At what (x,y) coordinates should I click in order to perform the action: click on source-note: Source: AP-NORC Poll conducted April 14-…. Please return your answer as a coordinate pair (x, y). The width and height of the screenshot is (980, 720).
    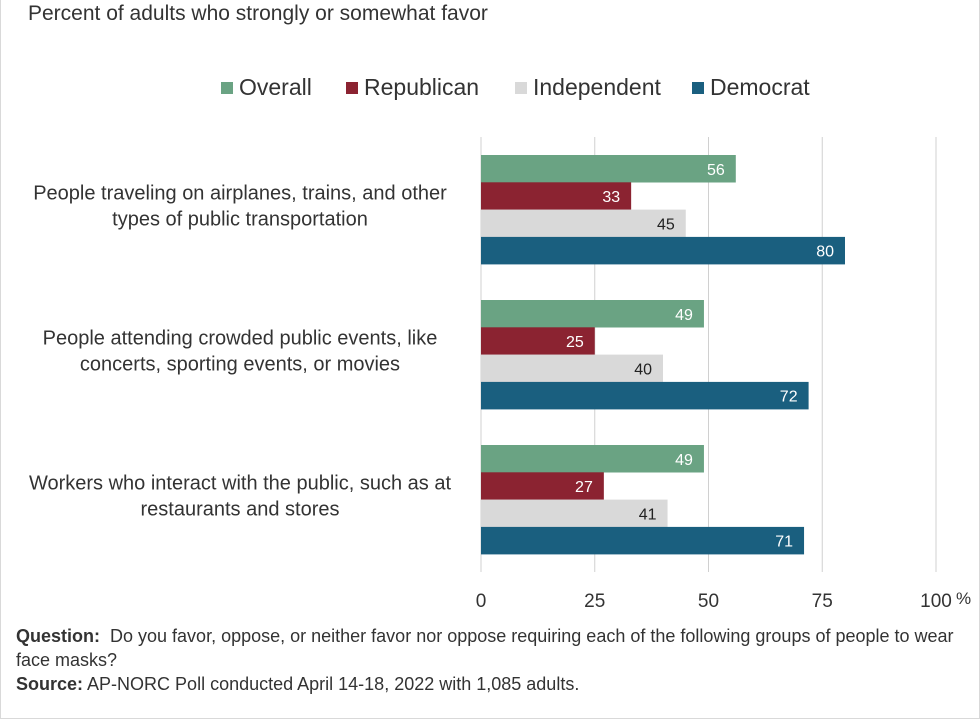
    Looking at the image, I should click on (491, 684).